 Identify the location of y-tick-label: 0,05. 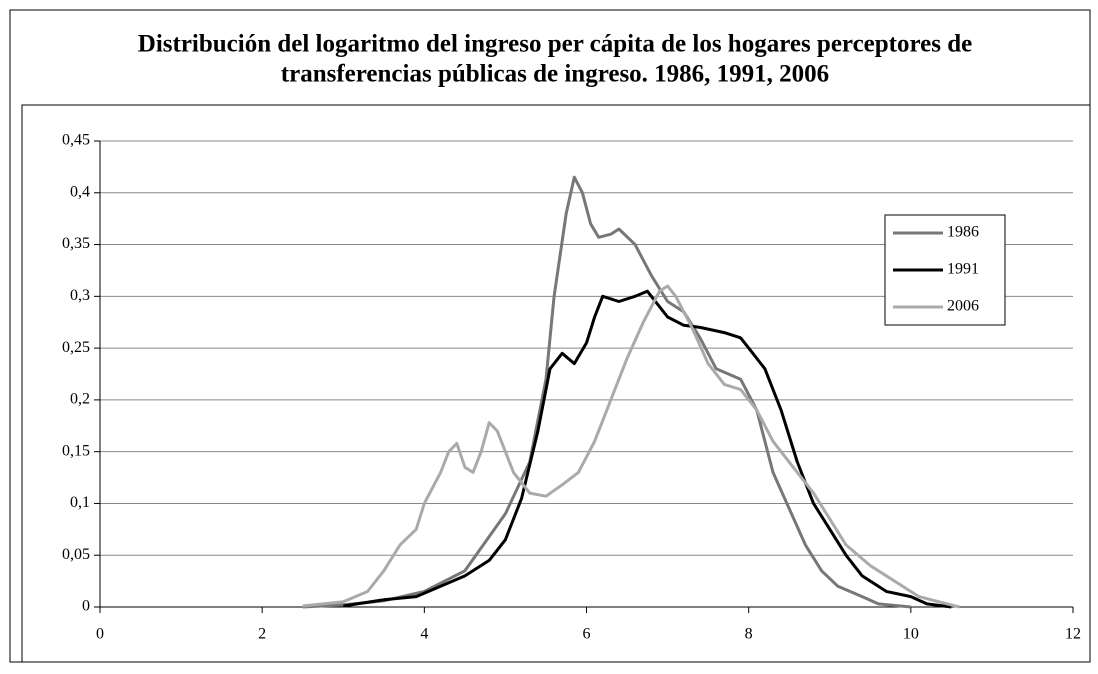
(76, 554).